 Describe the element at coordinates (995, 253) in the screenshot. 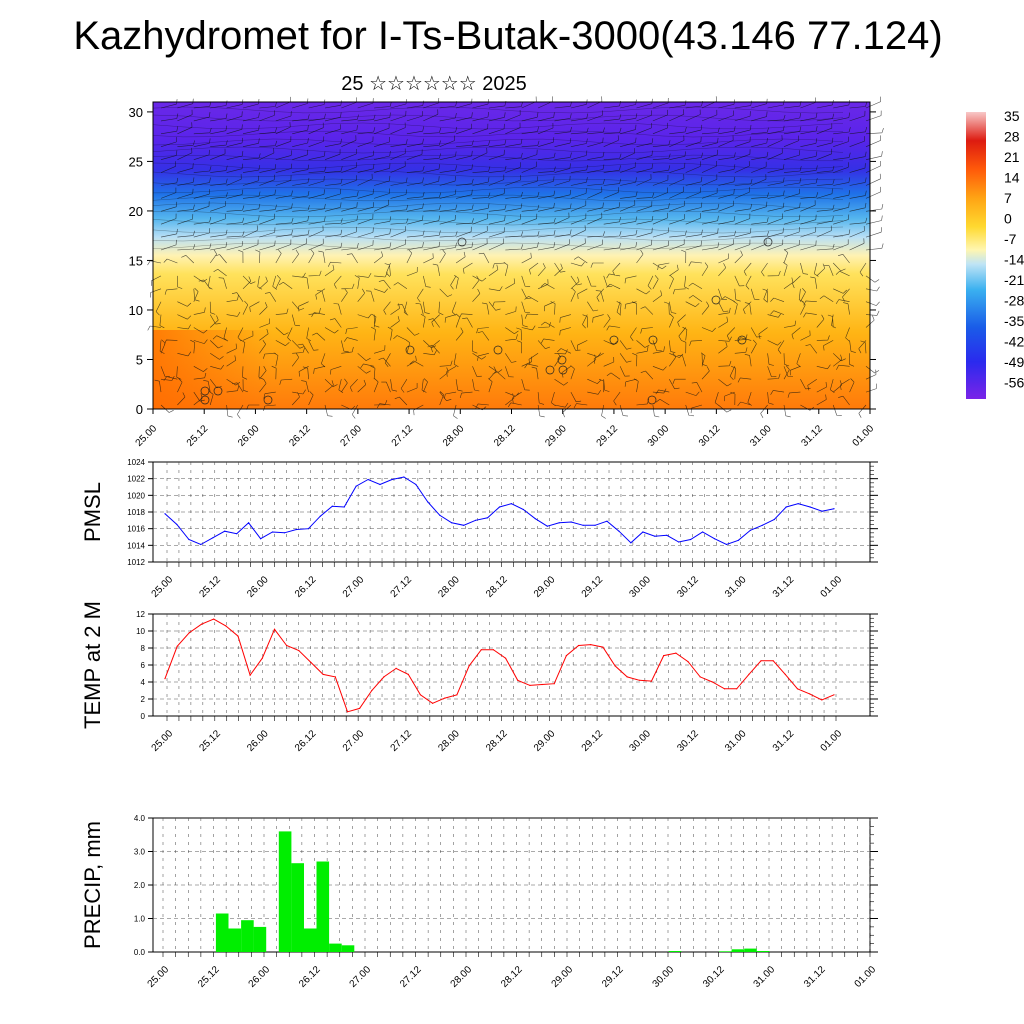

I see `colorbar: 35 28 21 14 7 0 -7 -14 -21 -28 -35 -42 -49 -56` at that location.